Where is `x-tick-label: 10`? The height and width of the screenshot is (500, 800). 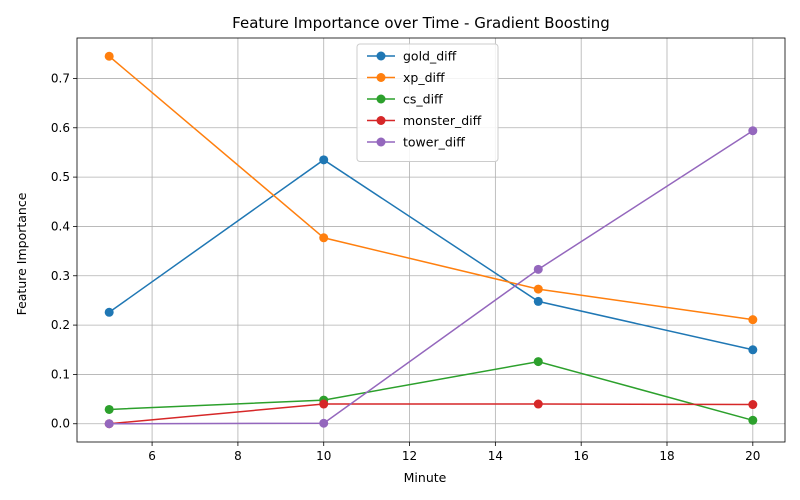
x-tick-label: 10 is located at coordinates (323, 456).